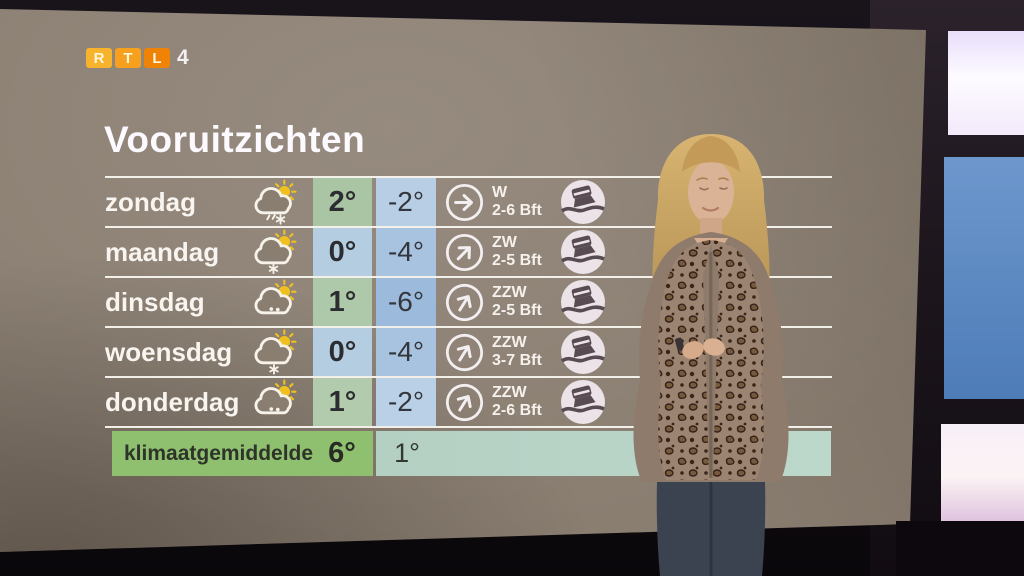 This screenshot has height=576, width=1024. I want to click on weather-presenter, so click(711, 355).